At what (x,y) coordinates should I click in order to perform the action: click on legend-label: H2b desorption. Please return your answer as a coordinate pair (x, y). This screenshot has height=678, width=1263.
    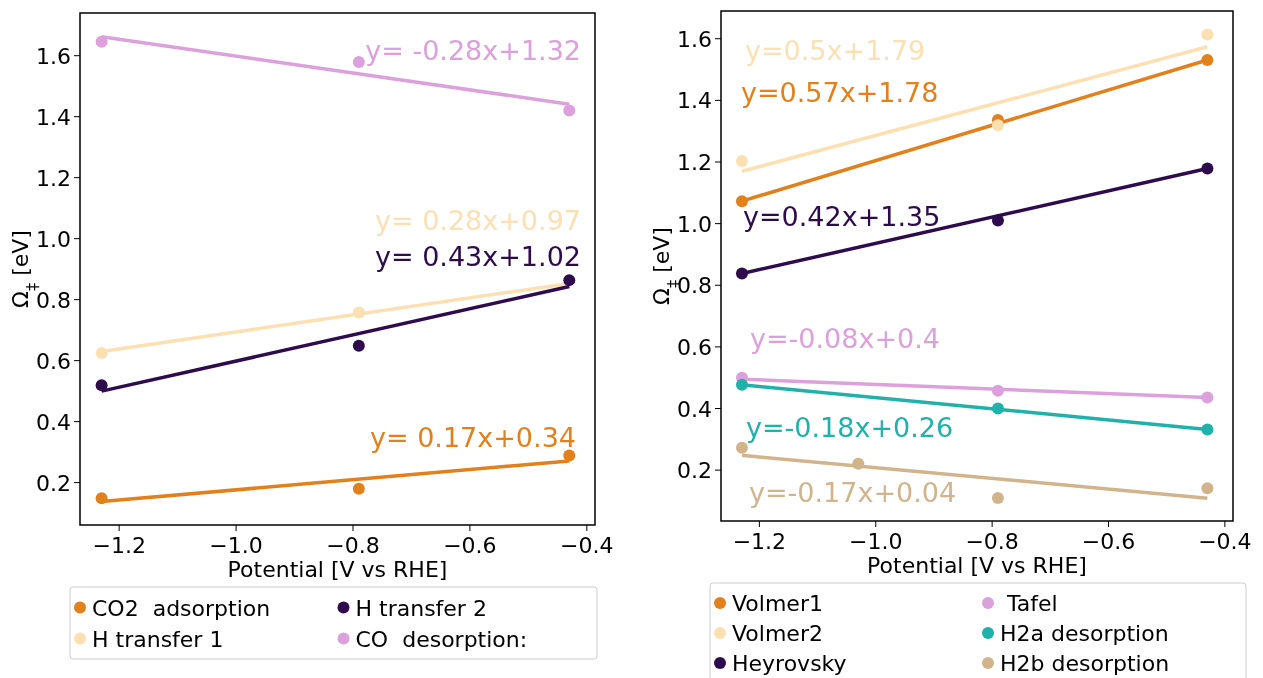
    Looking at the image, I should click on (1085, 663).